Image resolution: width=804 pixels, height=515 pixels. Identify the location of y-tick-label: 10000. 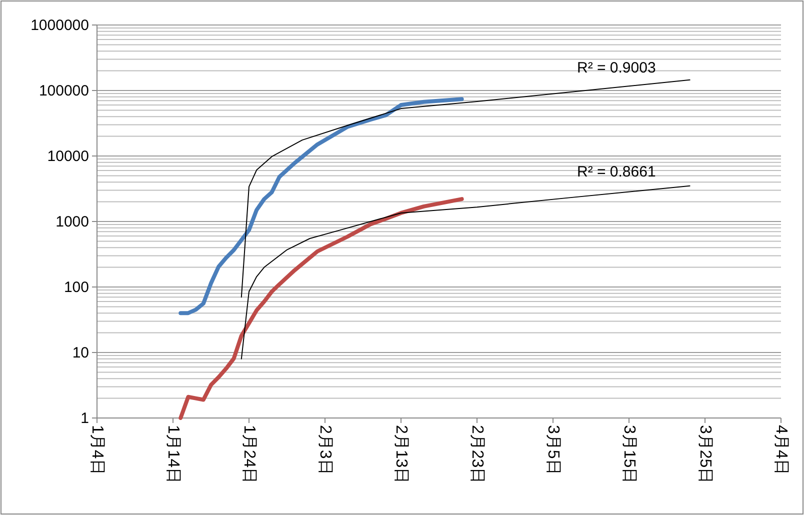
(68, 156).